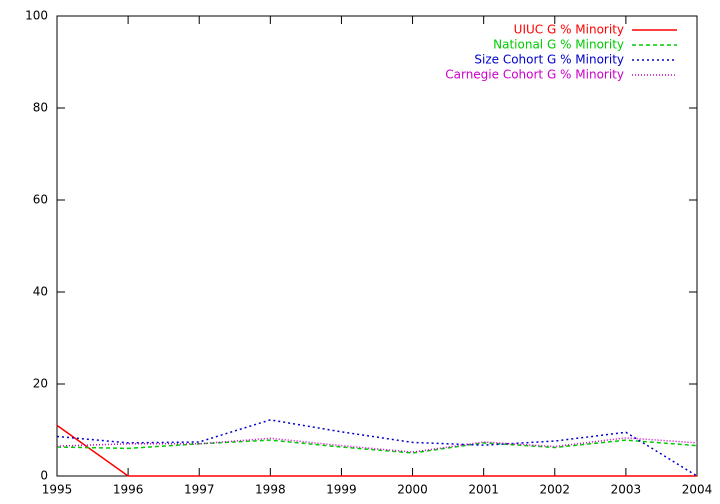 The image size is (720, 504). Describe the element at coordinates (697, 490) in the screenshot. I see `x-tick-label: 2004` at that location.